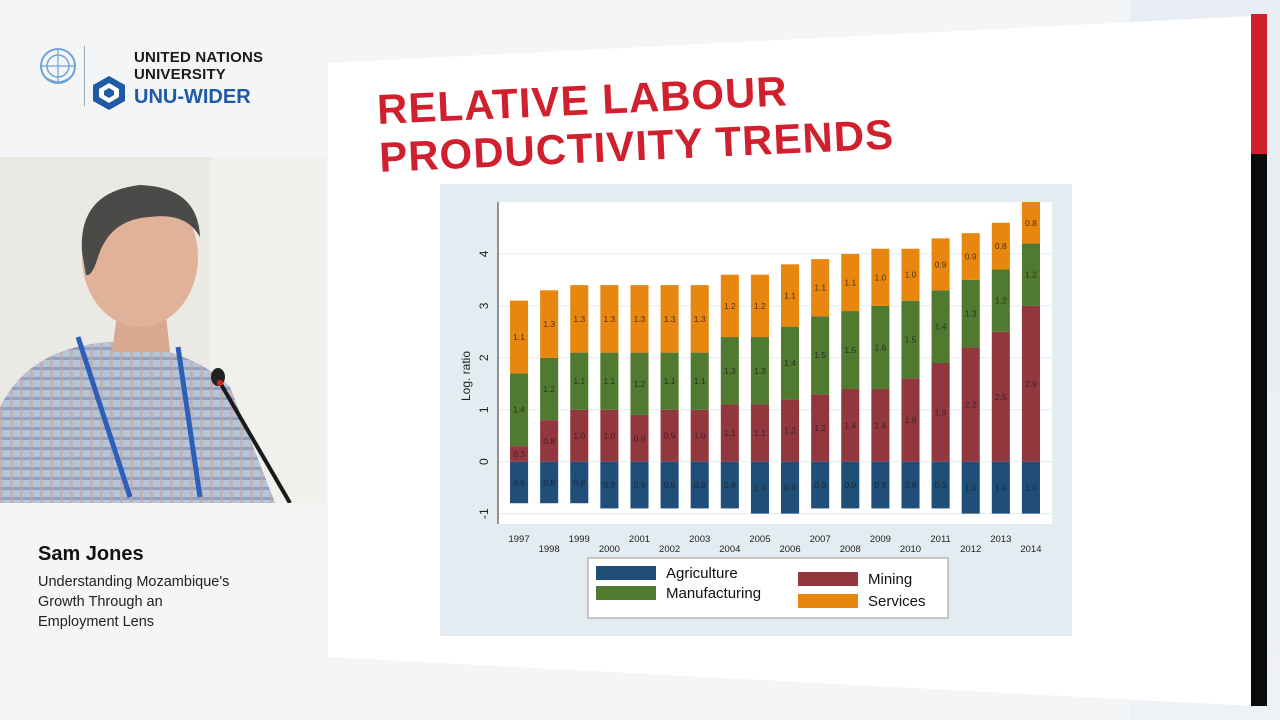  Describe the element at coordinates (702, 573) in the screenshot. I see `legend-label-agriculture: Agriculture` at that location.